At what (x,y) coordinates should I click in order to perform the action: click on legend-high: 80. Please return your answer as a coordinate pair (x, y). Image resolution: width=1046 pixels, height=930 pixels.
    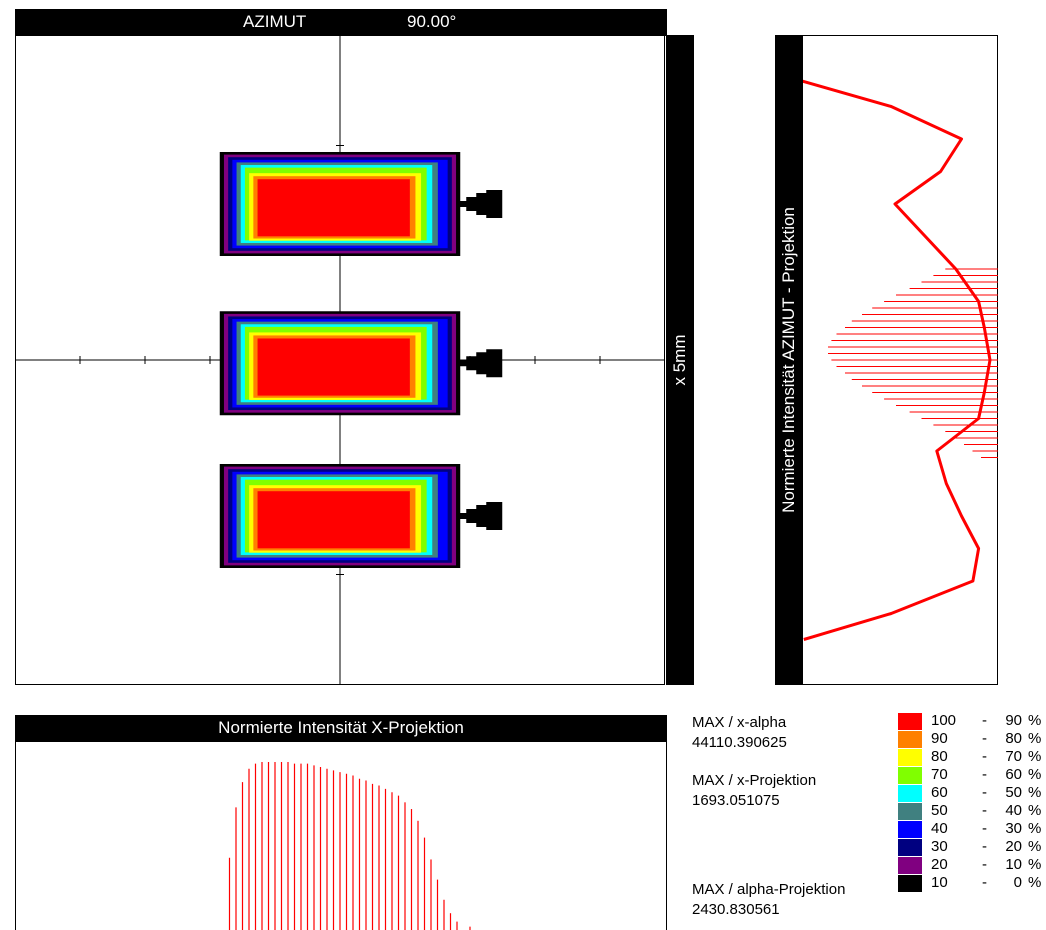
    Looking at the image, I should click on (939, 756).